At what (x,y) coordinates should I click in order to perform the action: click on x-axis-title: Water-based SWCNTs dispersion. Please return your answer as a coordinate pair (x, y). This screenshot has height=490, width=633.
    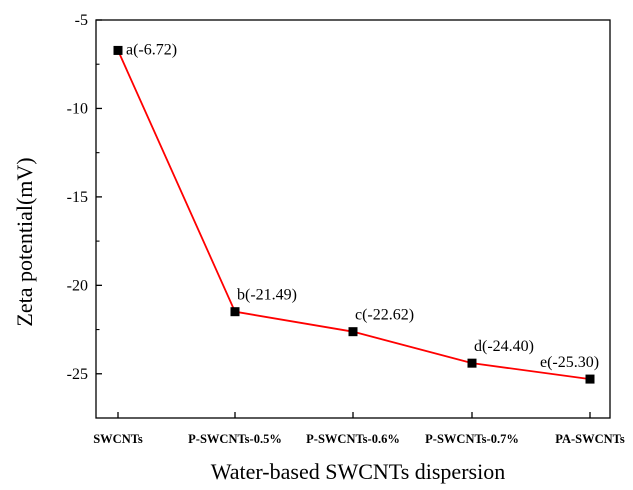
    Looking at the image, I should click on (358, 471).